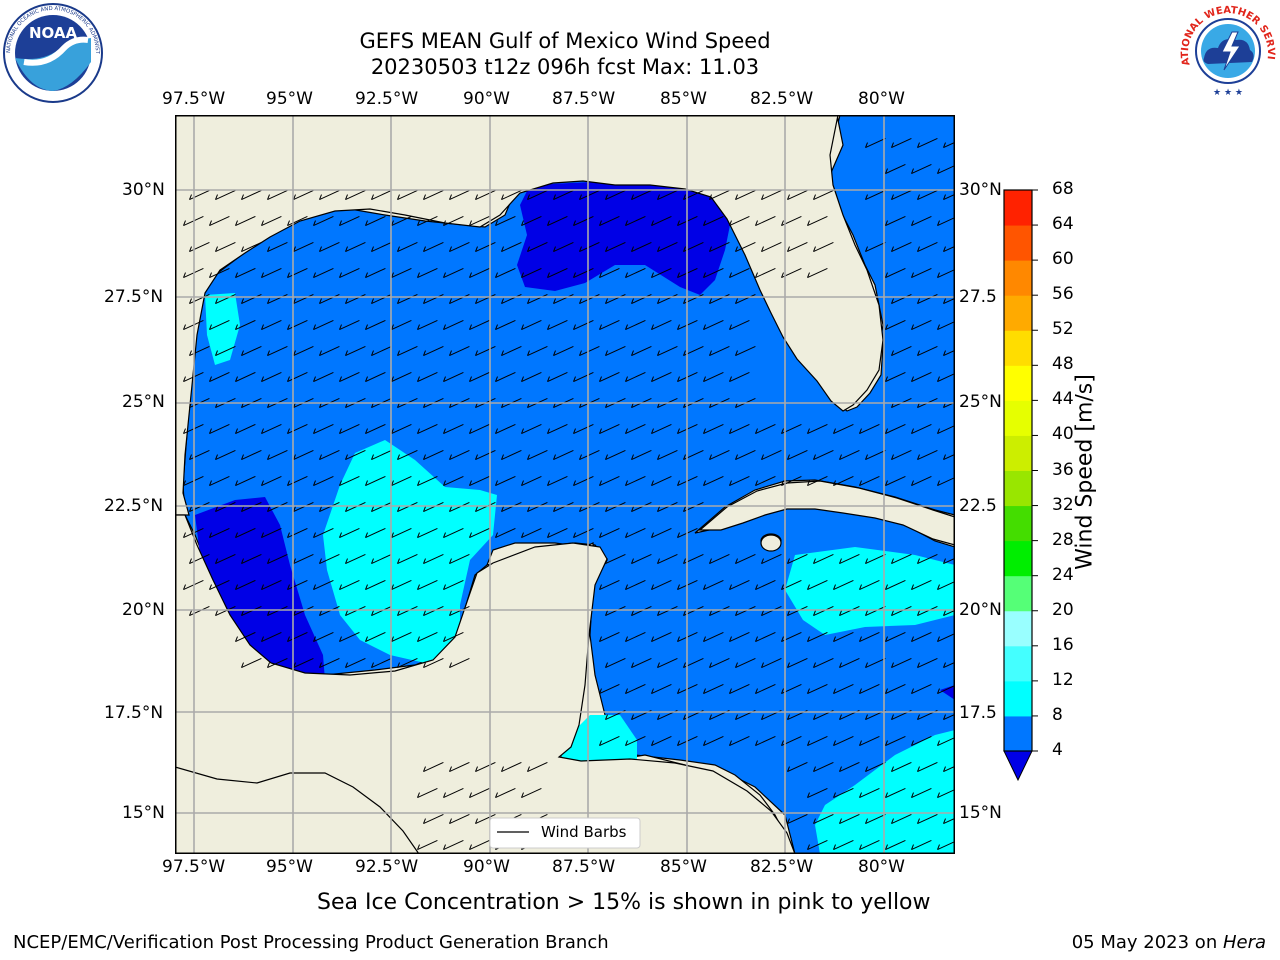 This screenshot has width=1280, height=960. Describe the element at coordinates (289, 99) in the screenshot. I see `lon-label-top: 95°W` at that location.